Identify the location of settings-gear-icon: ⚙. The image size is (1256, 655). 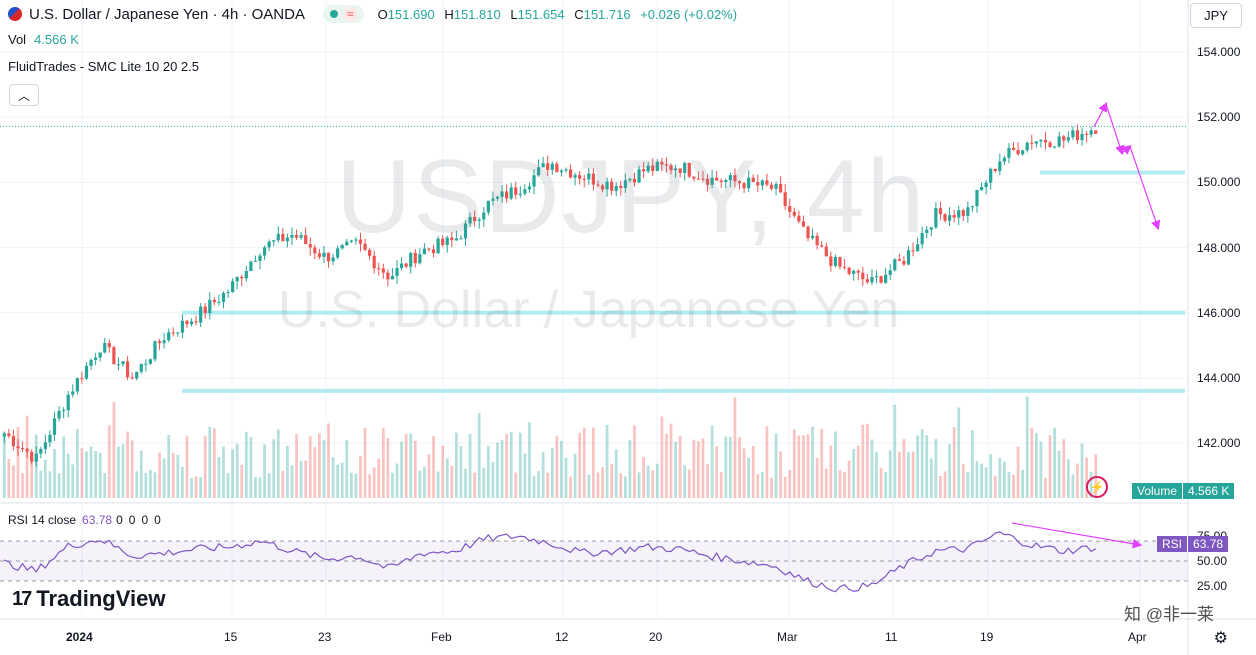
(1220, 638).